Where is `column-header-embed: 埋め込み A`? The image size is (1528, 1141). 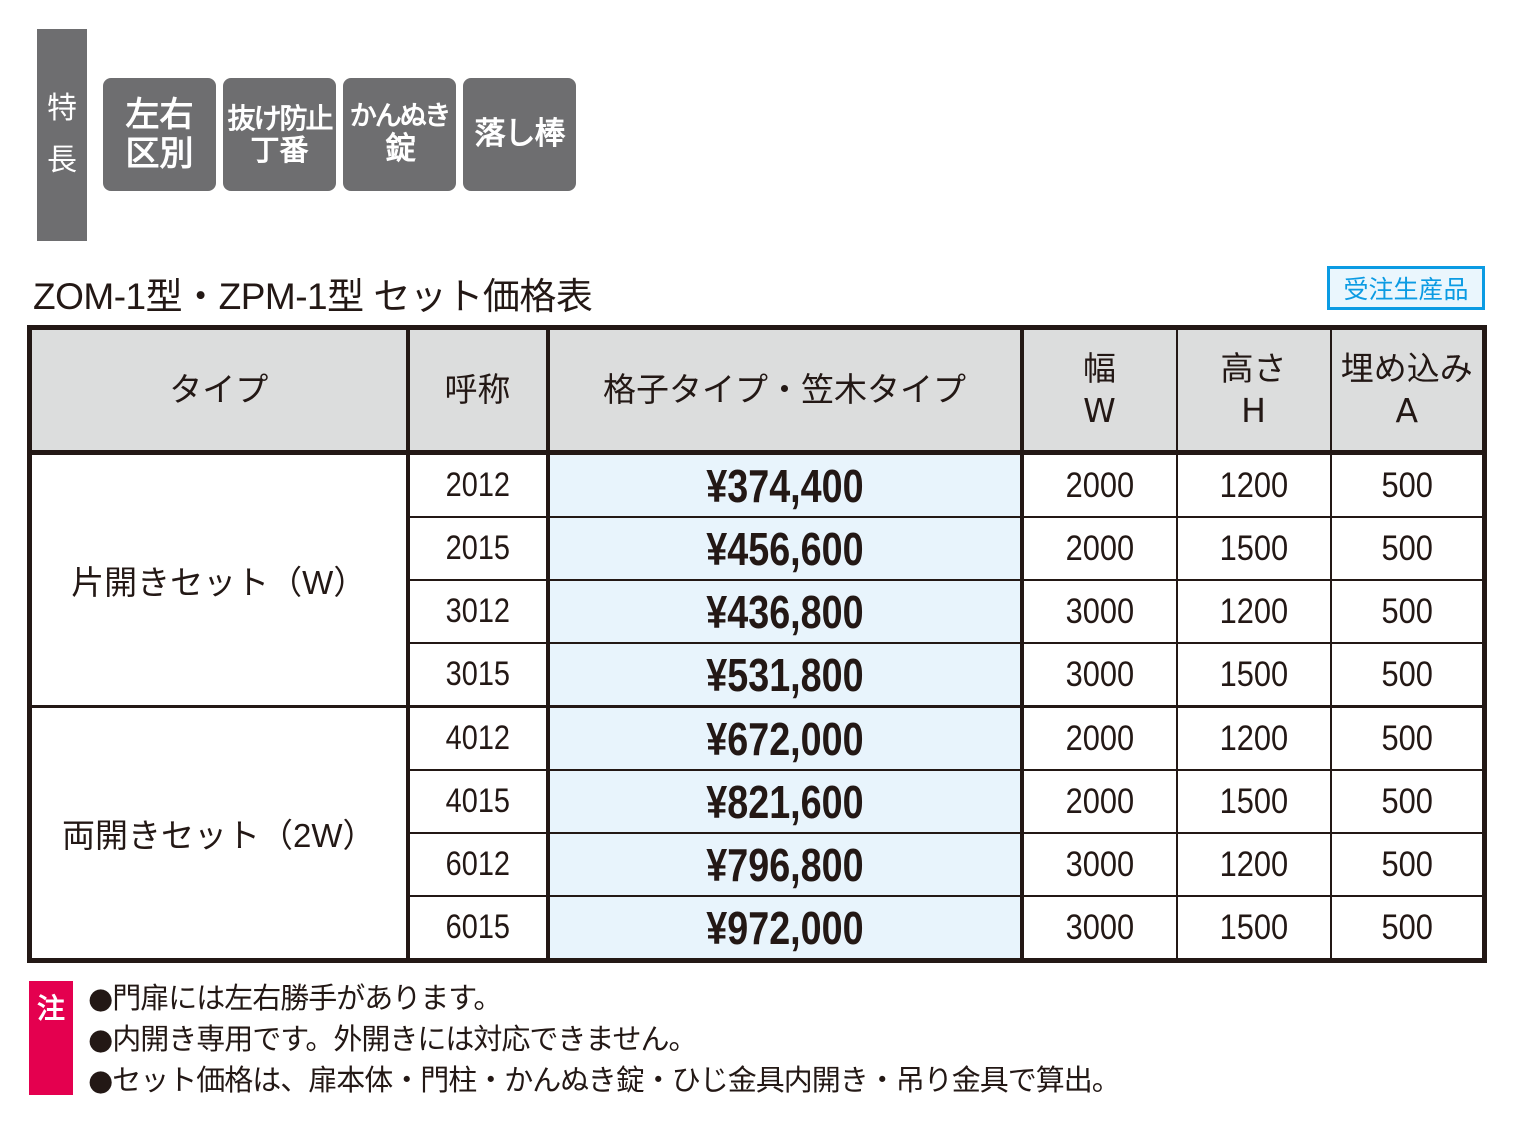 column-header-embed: 埋め込み A is located at coordinates (1407, 390).